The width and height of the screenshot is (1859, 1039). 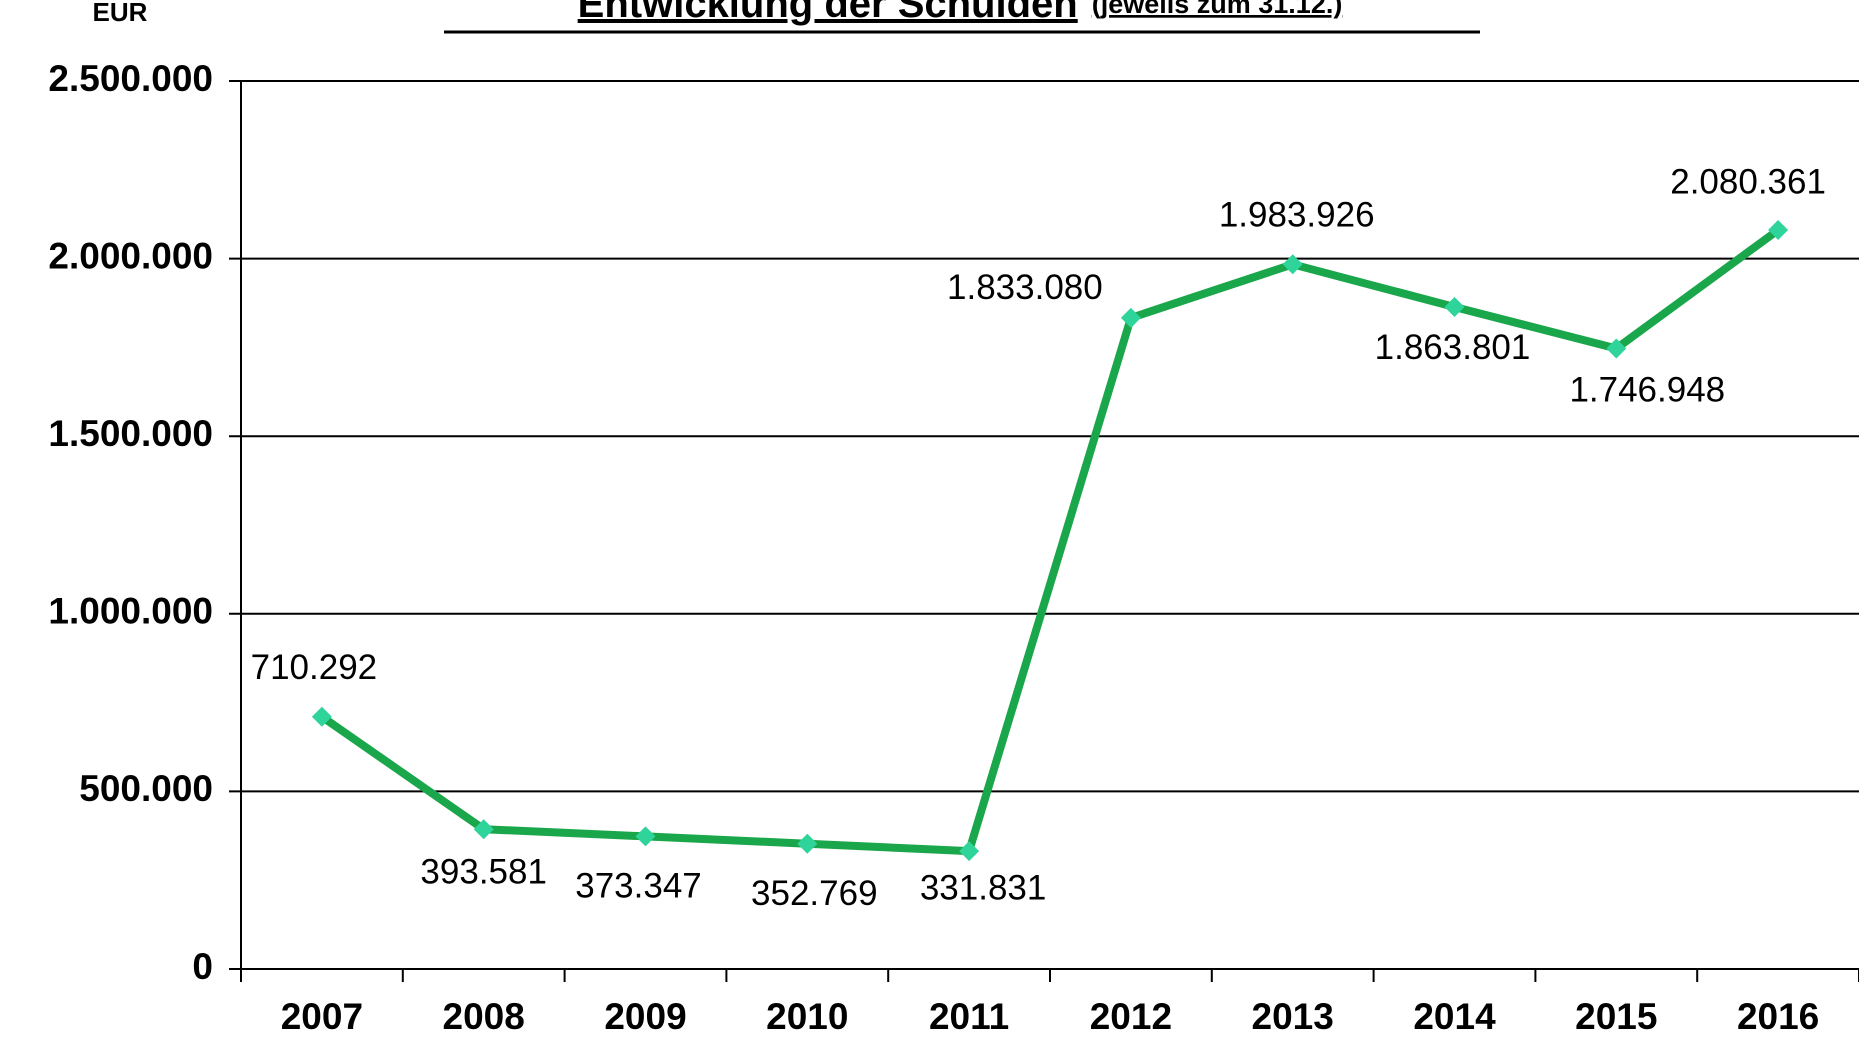 What do you see at coordinates (130, 255) in the screenshot?
I see `y-tick-label: 2.000.000` at bounding box center [130, 255].